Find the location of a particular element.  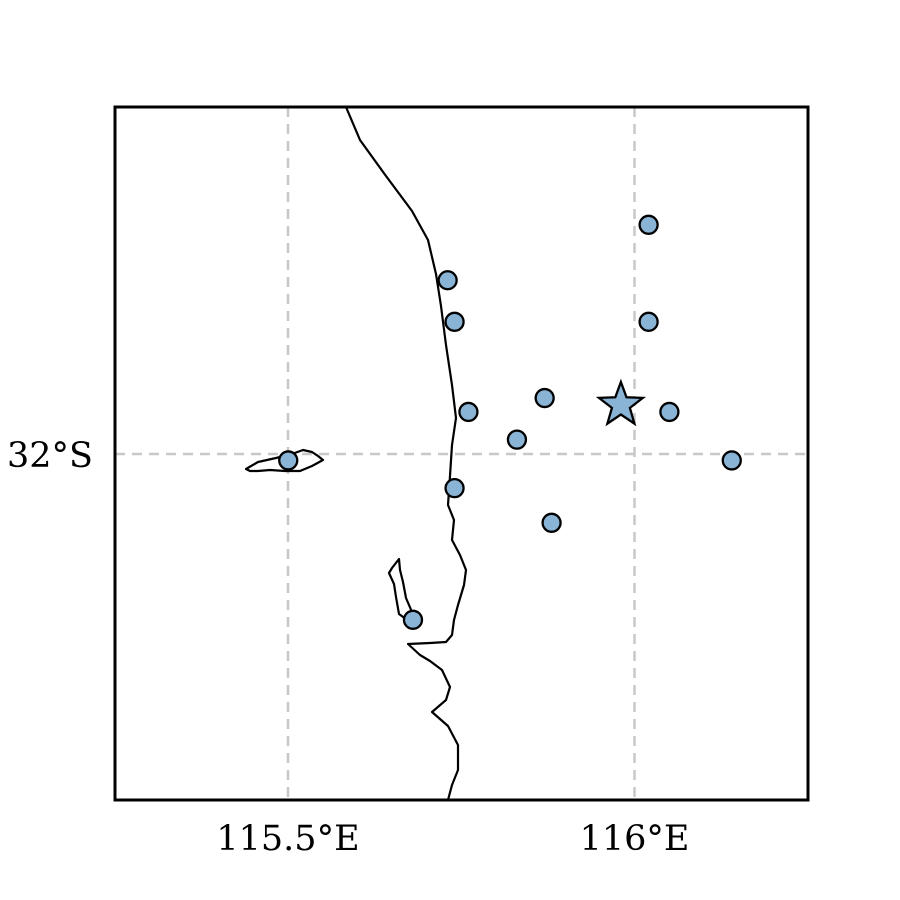

epicenter-star-marker is located at coordinates (621, 402).